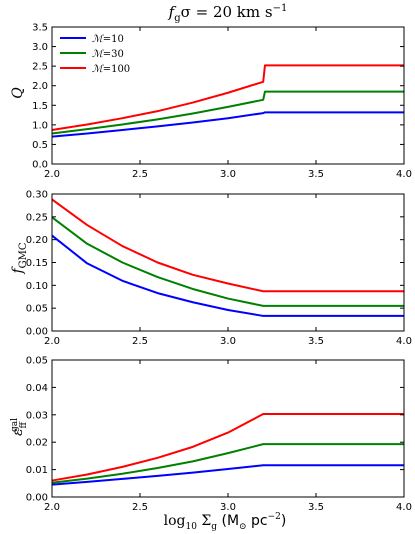 This screenshot has width=415, height=534. Describe the element at coordinates (37, 240) in the screenshot. I see `y-tick-label: 0.20` at that location.